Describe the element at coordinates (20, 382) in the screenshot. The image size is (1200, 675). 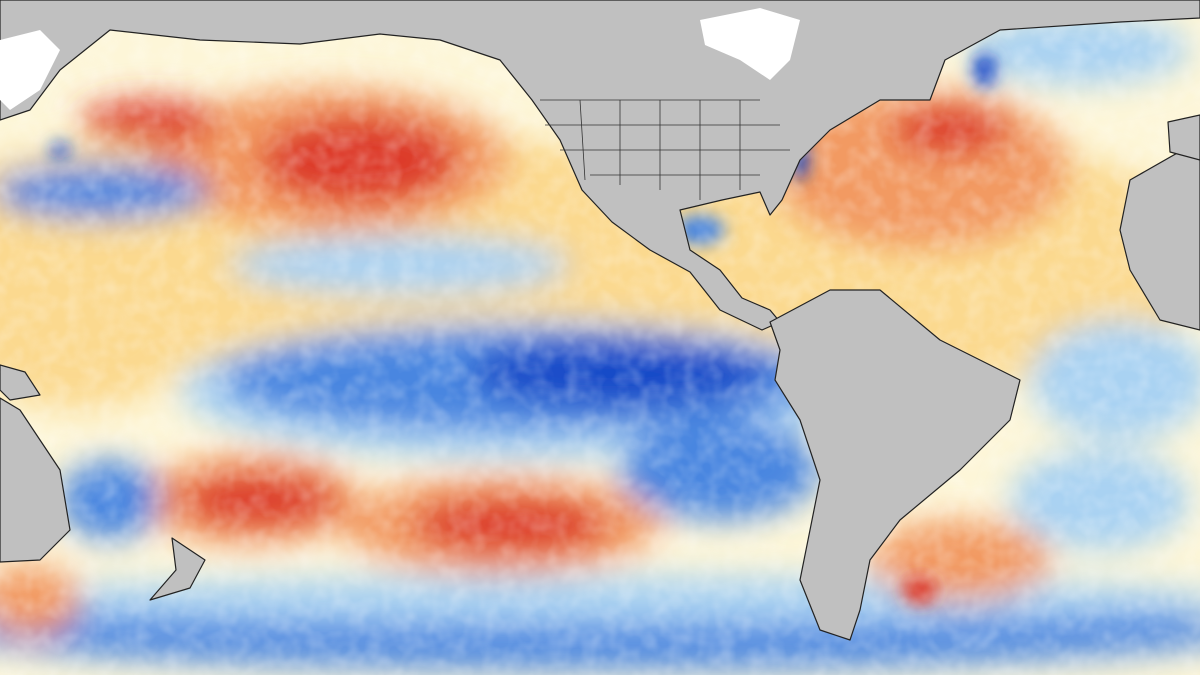
I see `asia-islands-land` at that location.